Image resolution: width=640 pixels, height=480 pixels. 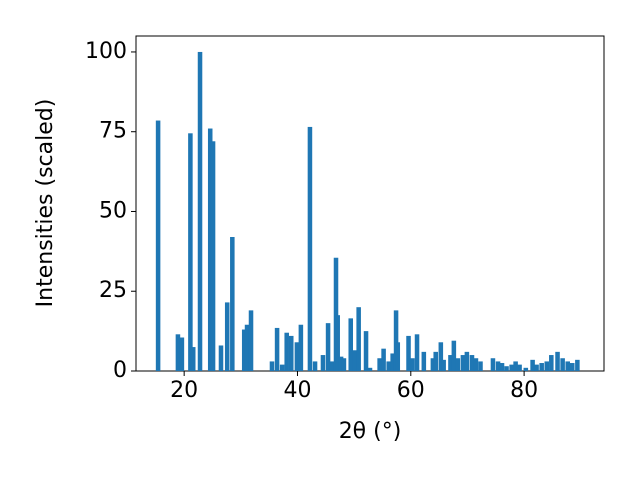 What do you see at coordinates (297, 390) in the screenshot?
I see `x-tick-label: 40` at bounding box center [297, 390].